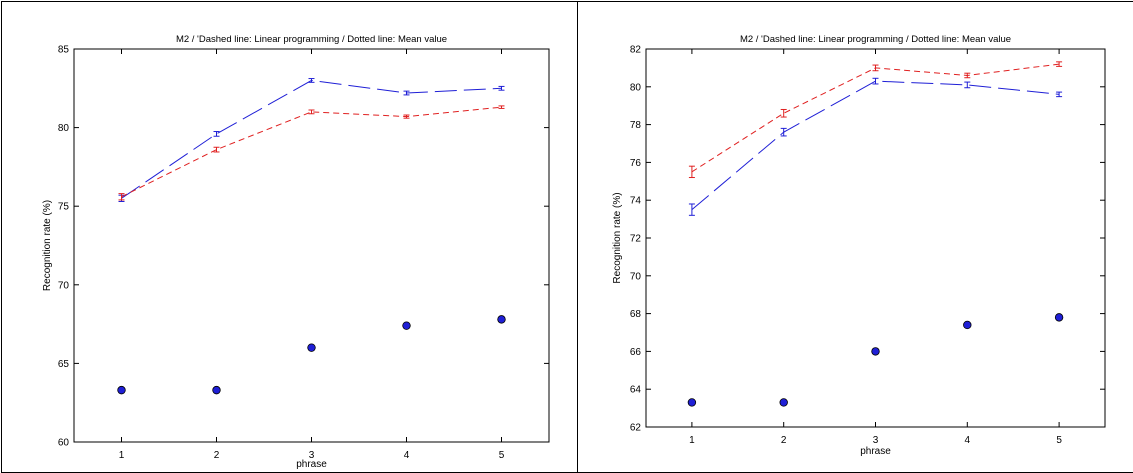  What do you see at coordinates (636, 352) in the screenshot?
I see `y-tick-label: 66` at bounding box center [636, 352].